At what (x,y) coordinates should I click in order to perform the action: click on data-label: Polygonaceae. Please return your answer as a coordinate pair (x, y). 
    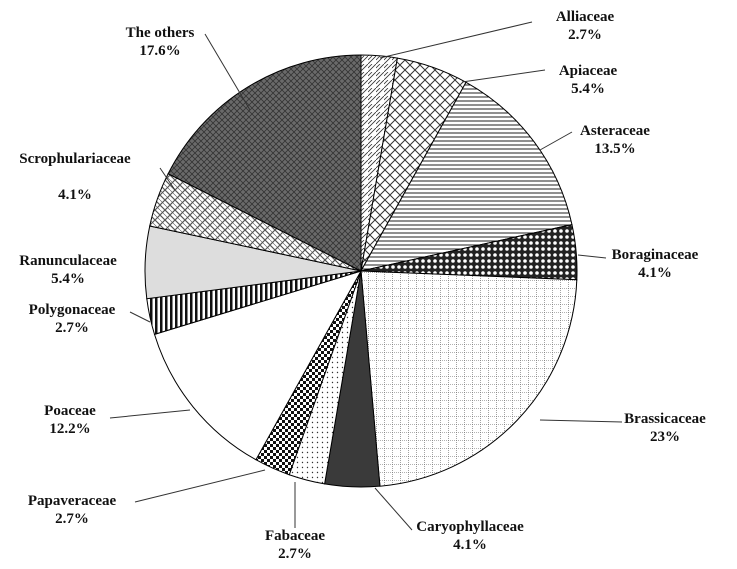
    Looking at the image, I should click on (72, 310).